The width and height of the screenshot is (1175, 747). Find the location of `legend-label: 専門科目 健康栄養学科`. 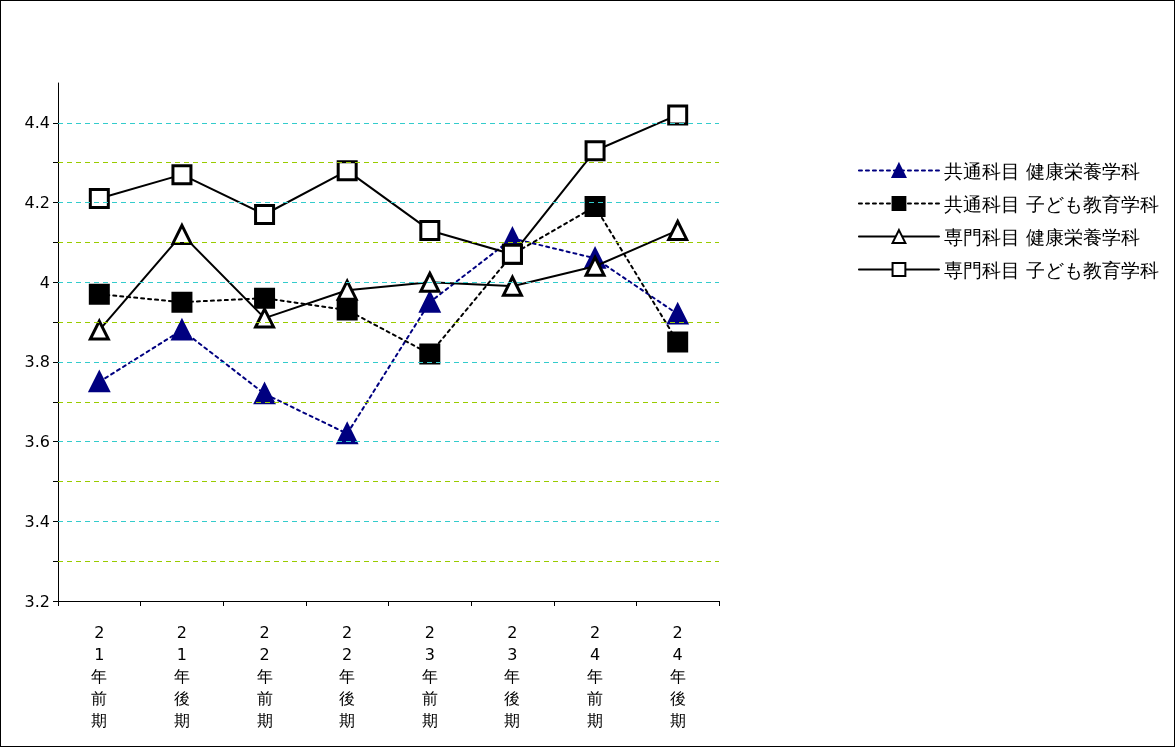

legend-label: 専門科目 健康栄養学科 is located at coordinates (1042, 236).